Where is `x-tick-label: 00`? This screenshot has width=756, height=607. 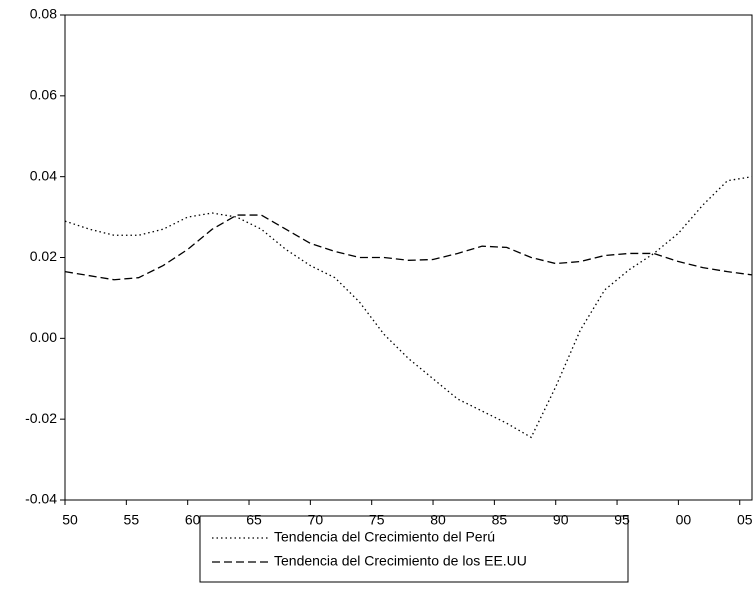 x-tick-label: 00 is located at coordinates (684, 520).